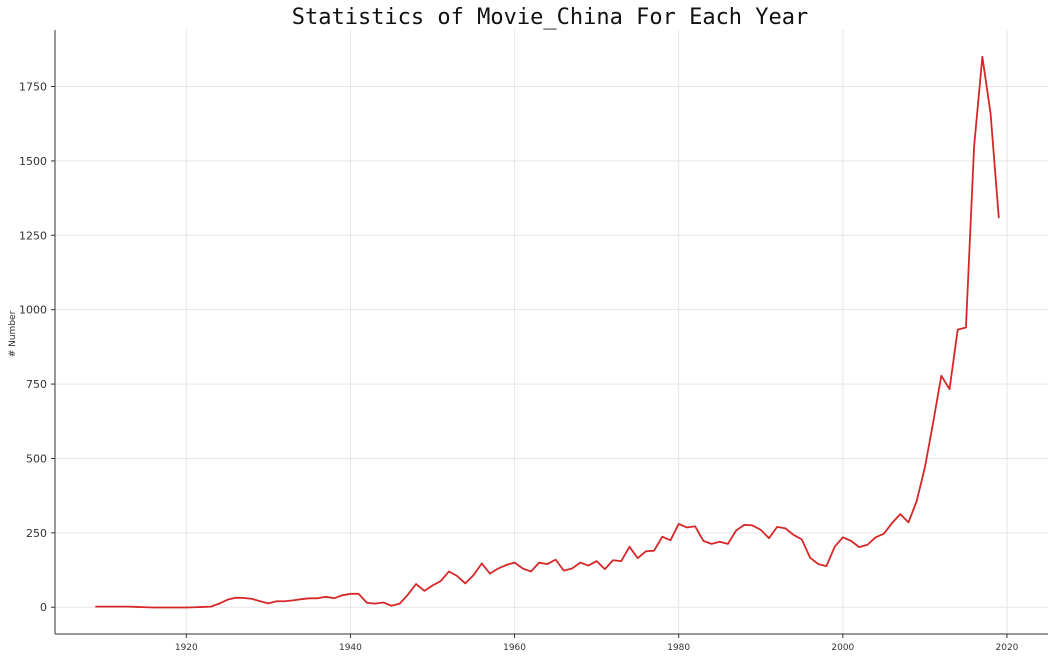 Image resolution: width=1054 pixels, height=658 pixels. What do you see at coordinates (33, 235) in the screenshot?
I see `y-tick-label: 1250` at bounding box center [33, 235].